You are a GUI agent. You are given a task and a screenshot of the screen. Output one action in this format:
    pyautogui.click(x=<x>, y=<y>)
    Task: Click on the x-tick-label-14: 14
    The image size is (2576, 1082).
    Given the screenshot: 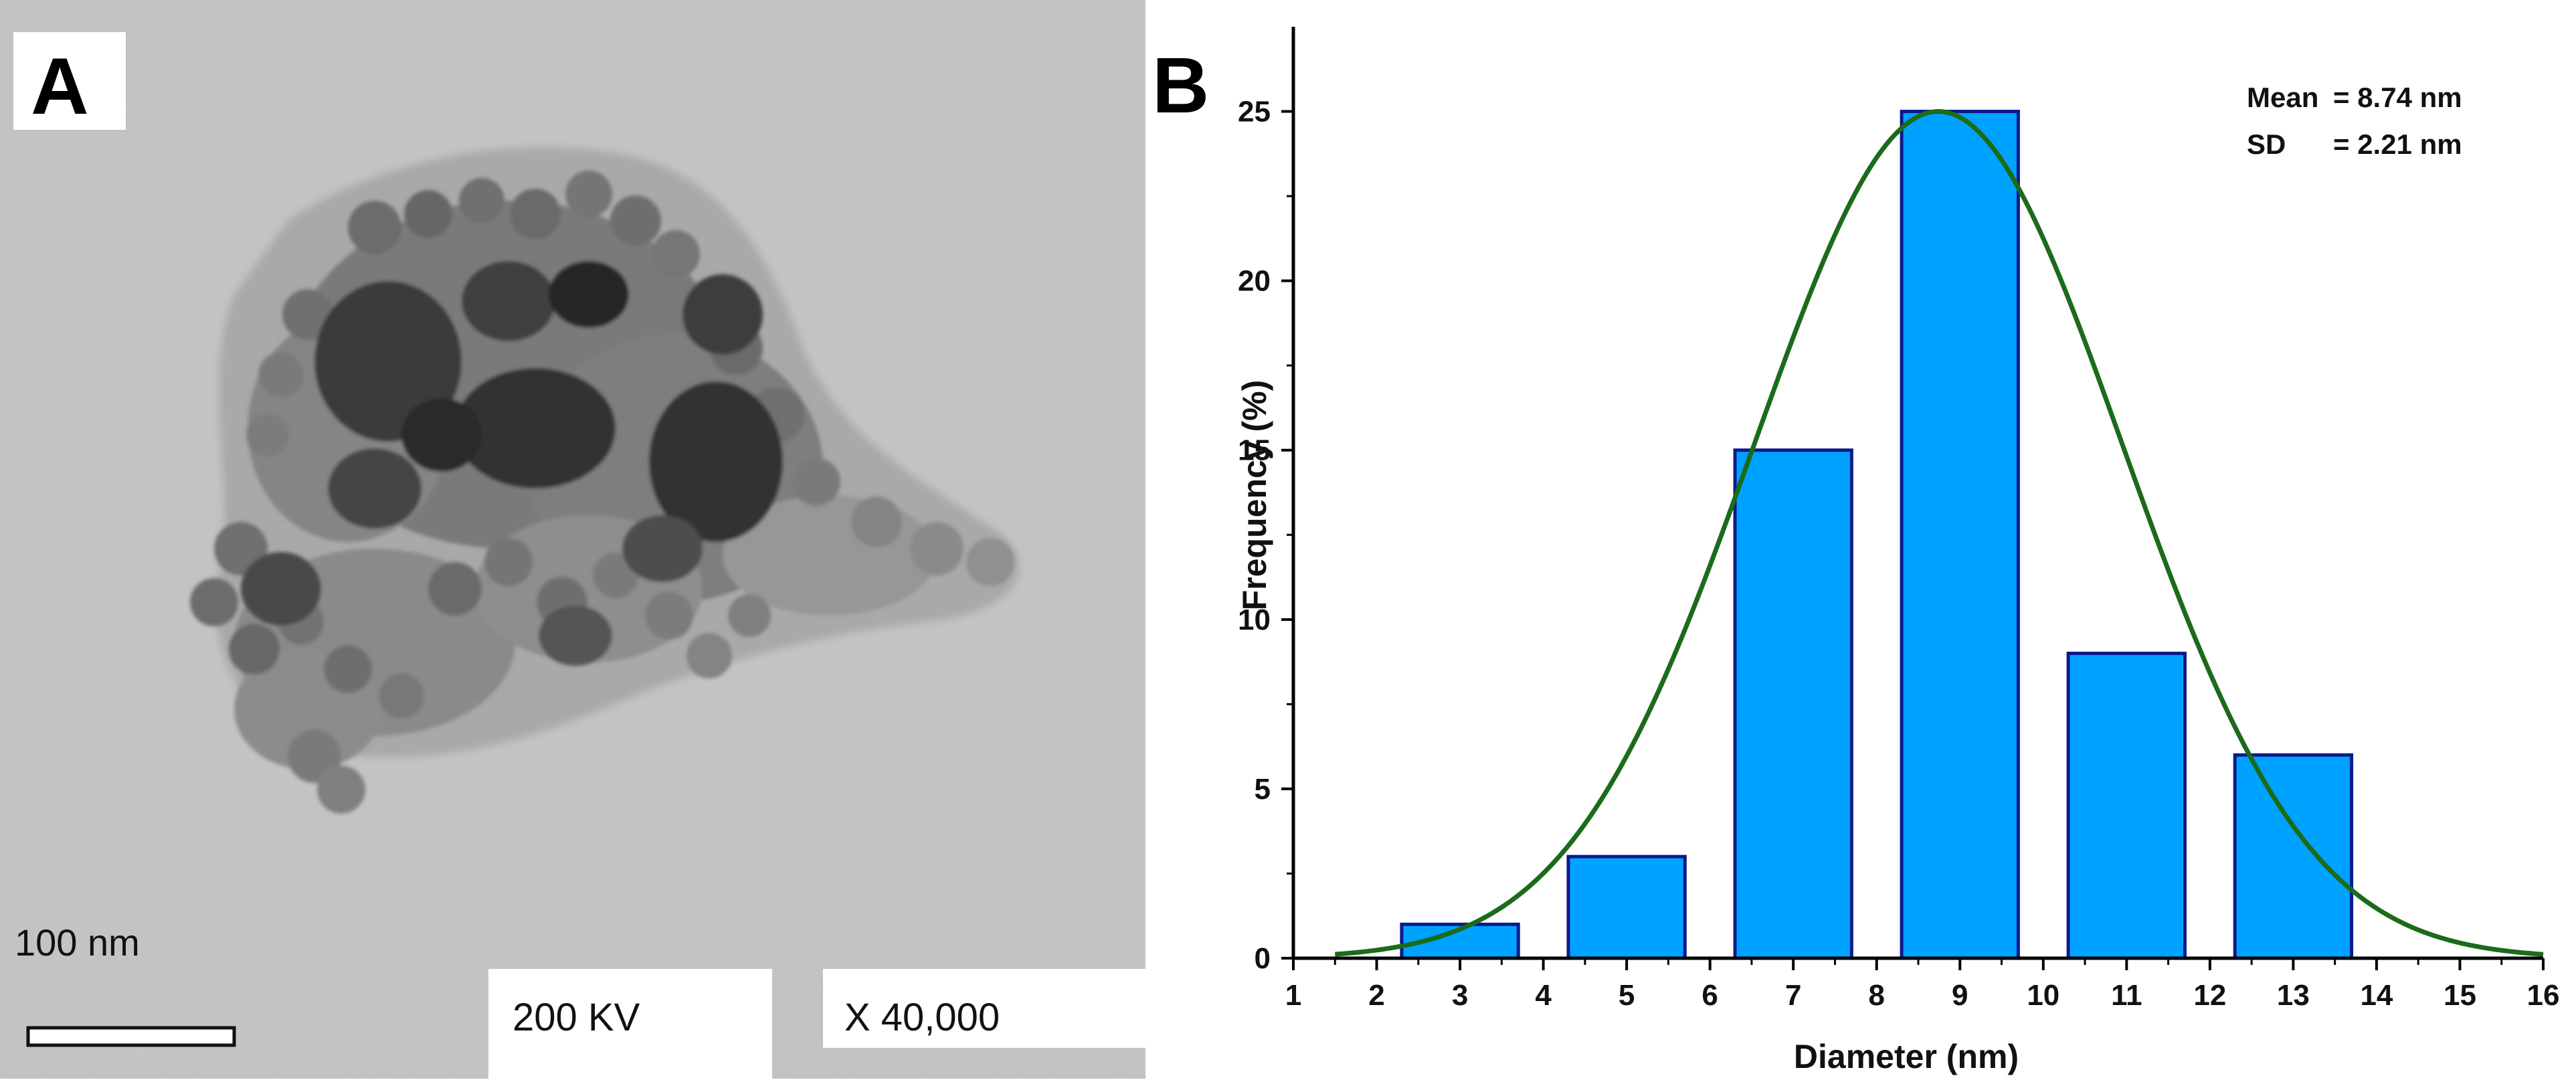 What is the action you would take?
    pyautogui.click(x=2376, y=995)
    